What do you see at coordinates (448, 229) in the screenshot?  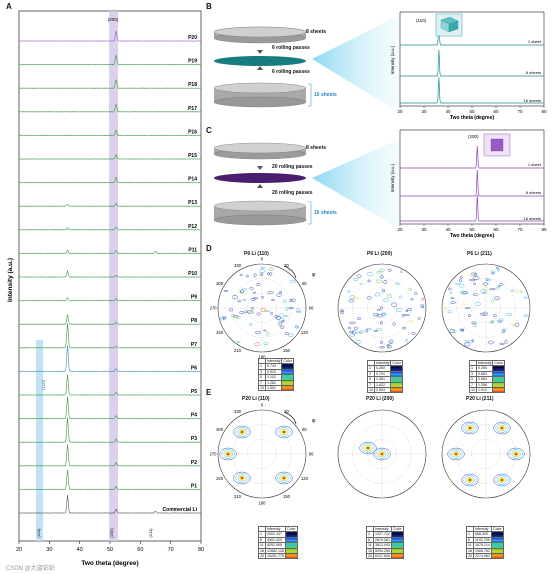 I see `inset-x-tick-label: 40` at bounding box center [448, 229].